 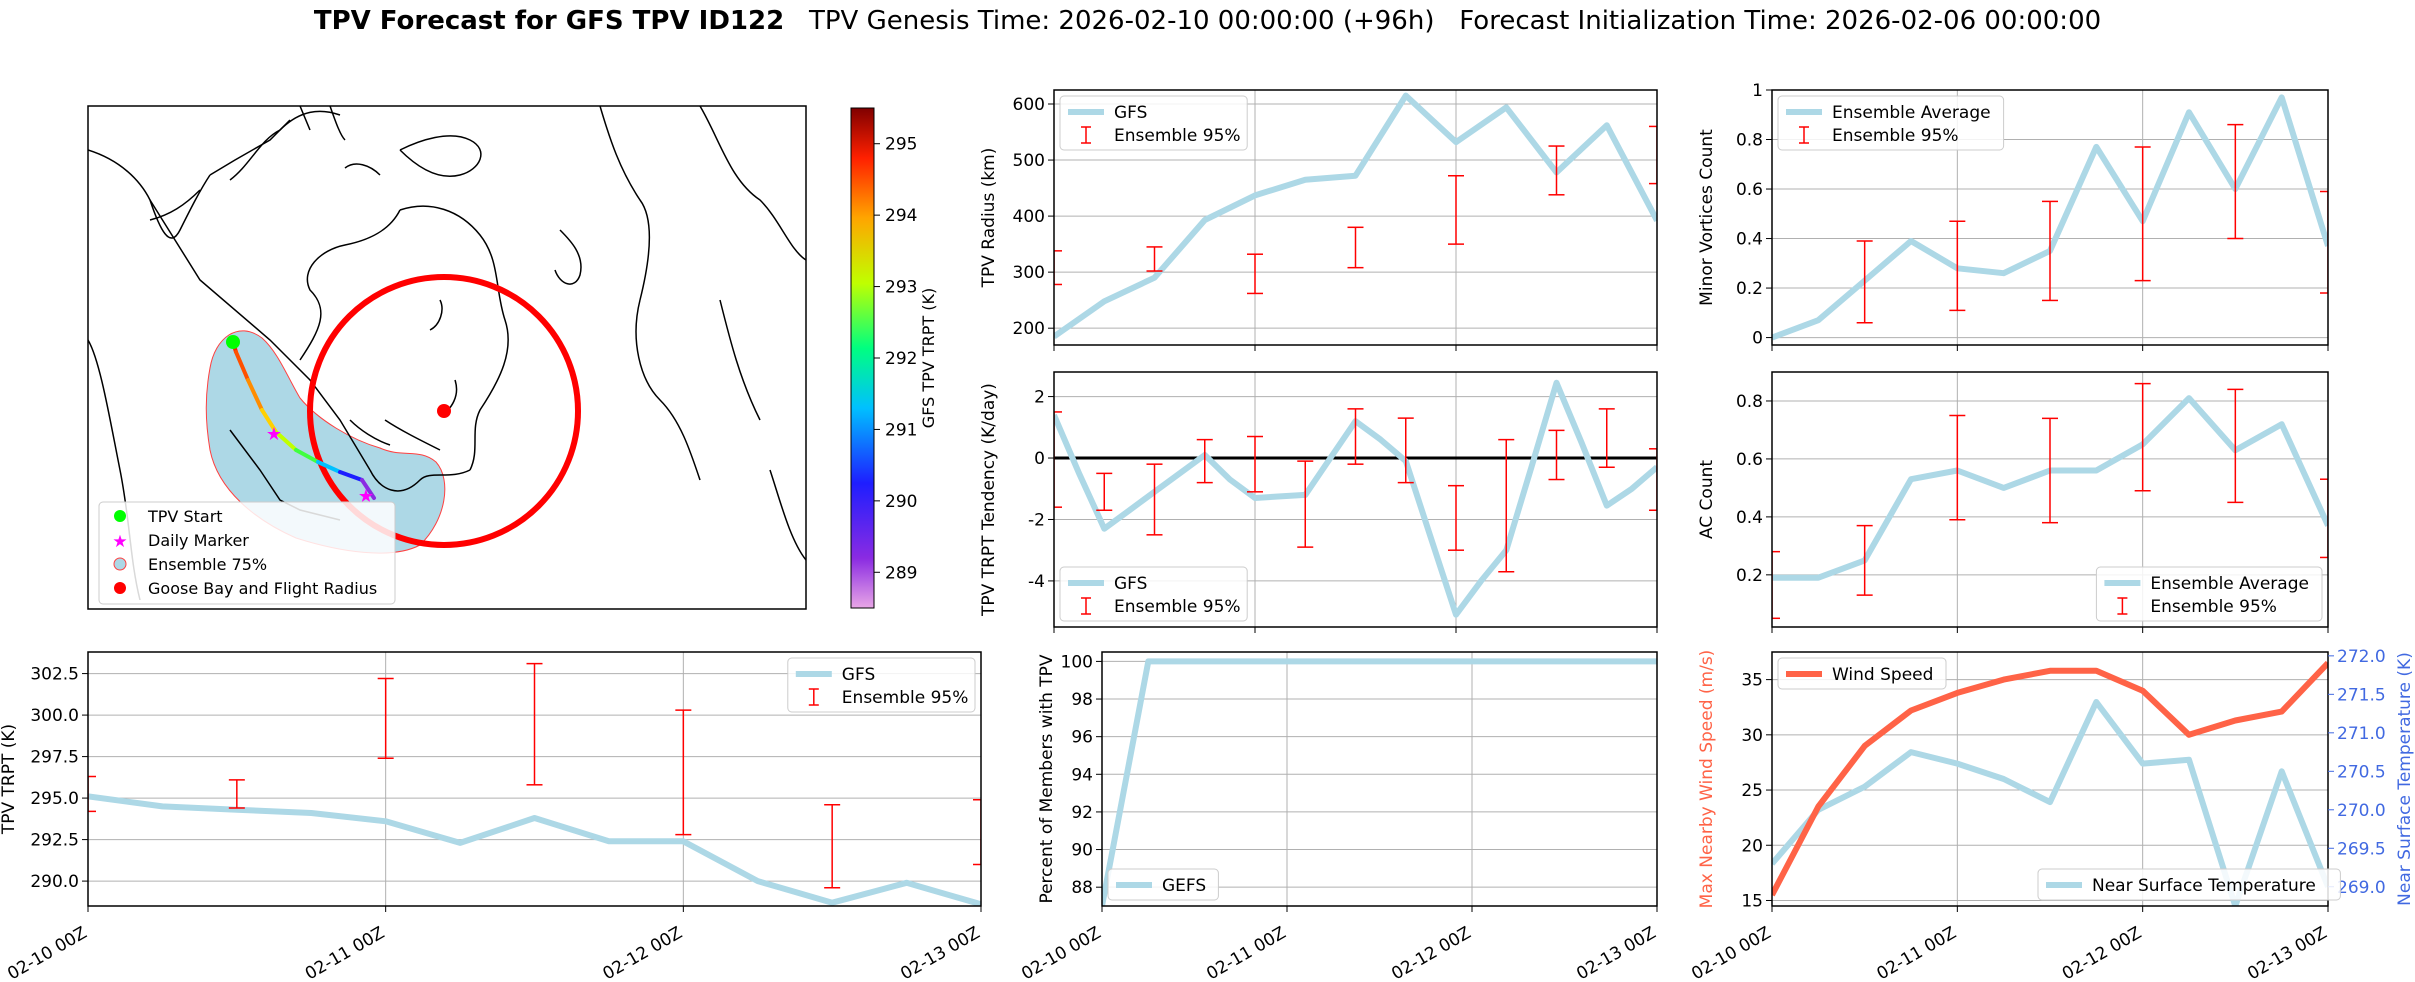 What do you see at coordinates (1029, 105) in the screenshot?
I see `y-tick-label: 600` at bounding box center [1029, 105].